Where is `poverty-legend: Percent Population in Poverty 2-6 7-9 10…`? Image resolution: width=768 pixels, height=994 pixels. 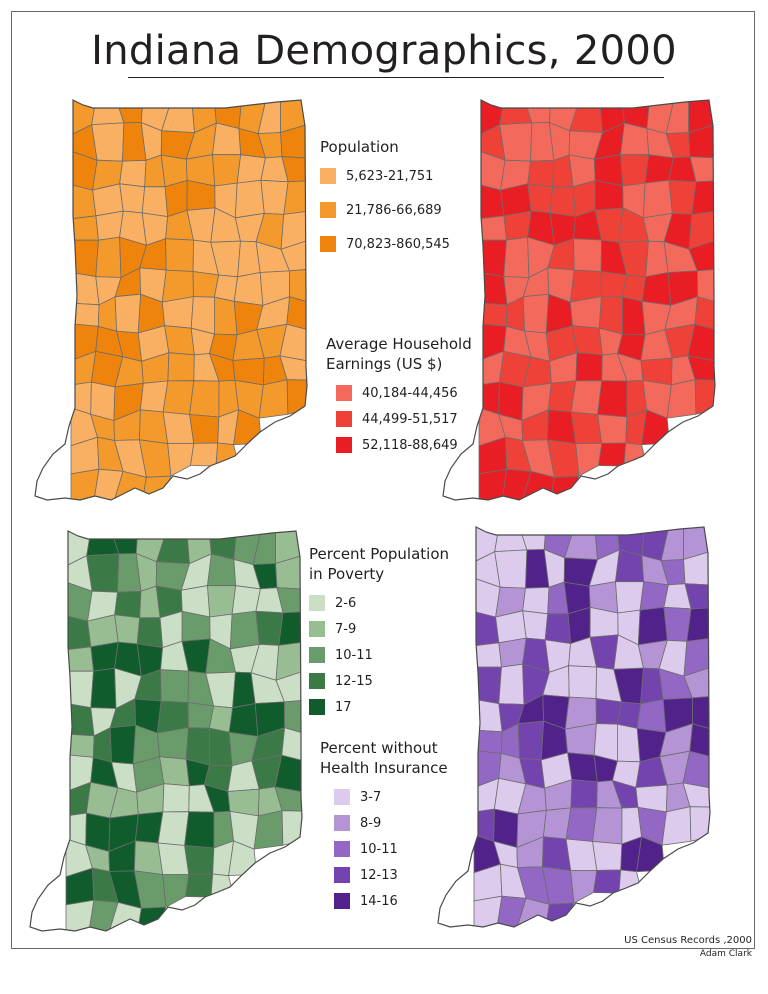
poverty-legend: Percent Population in Poverty 2-6 7-9 10… is located at coordinates (379, 632).